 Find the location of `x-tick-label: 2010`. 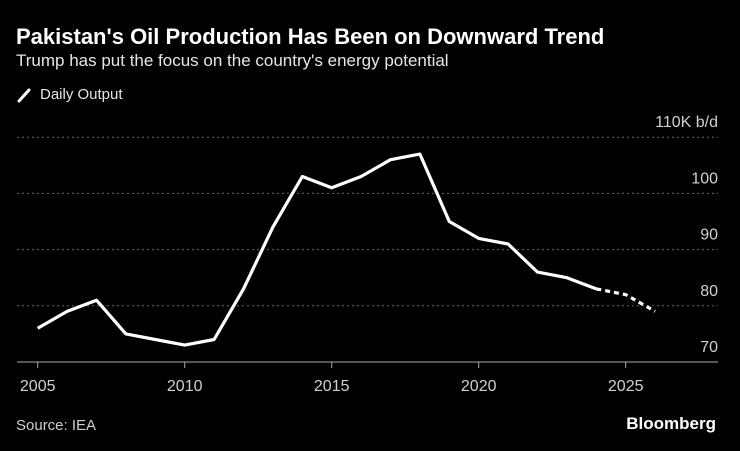

x-tick-label: 2010 is located at coordinates (185, 386).